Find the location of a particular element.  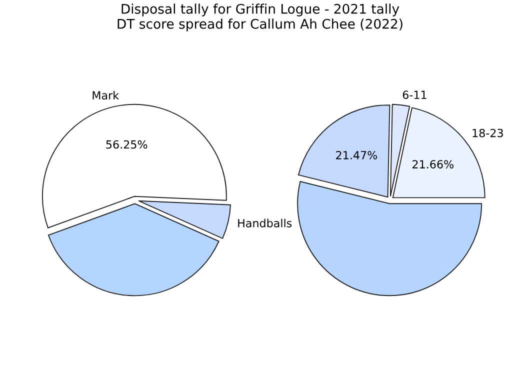

slice-label: Mark is located at coordinates (106, 95).